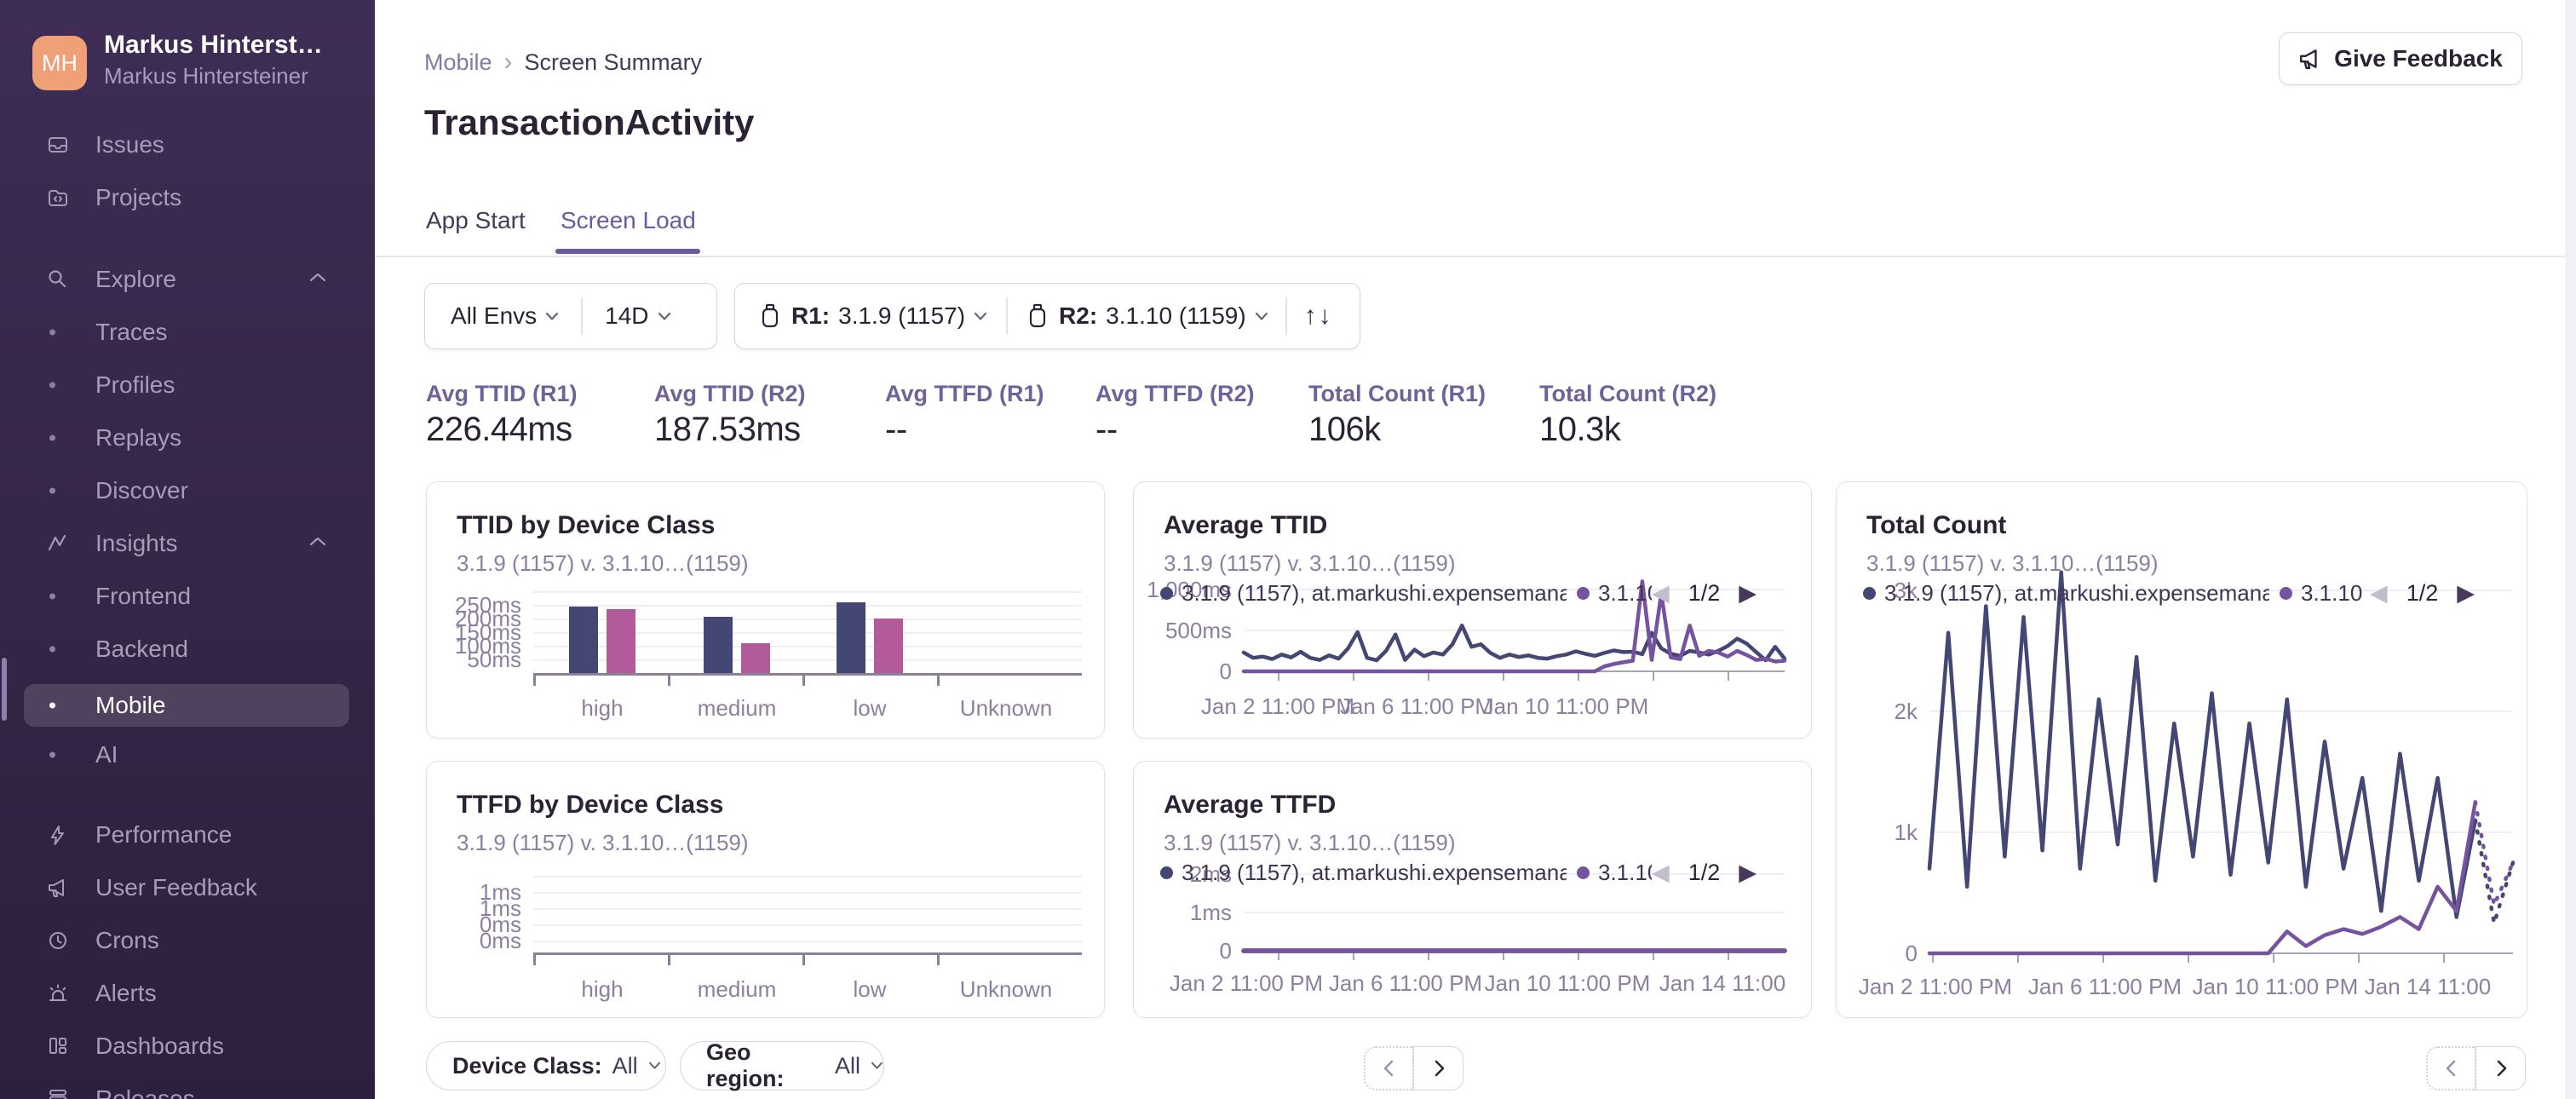  I want to click on legend-label-r1: 3.1.9 (1157), at.markushi.expensemanage, so click(1375, 872).